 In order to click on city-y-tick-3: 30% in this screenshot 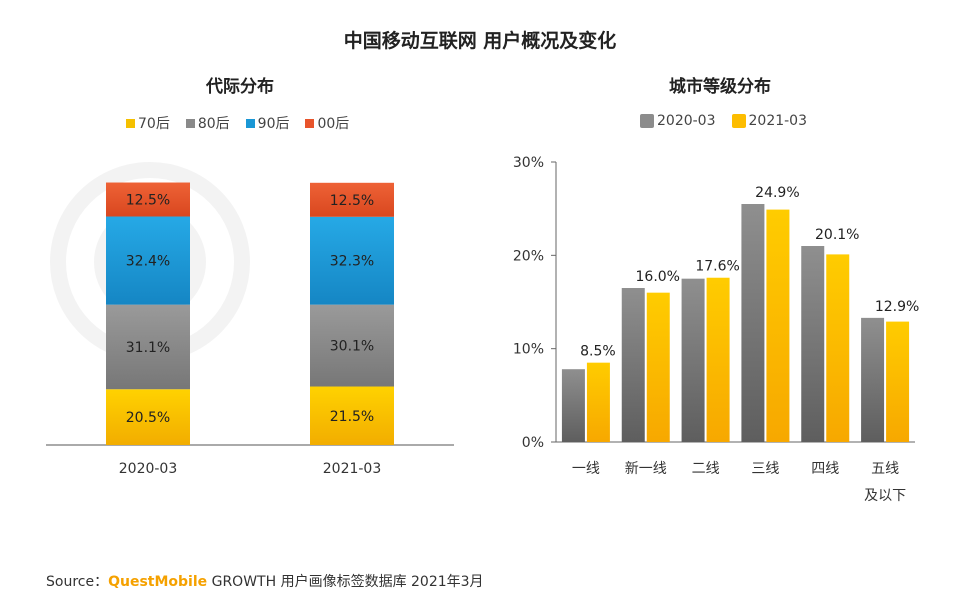, I will do `click(528, 163)`.